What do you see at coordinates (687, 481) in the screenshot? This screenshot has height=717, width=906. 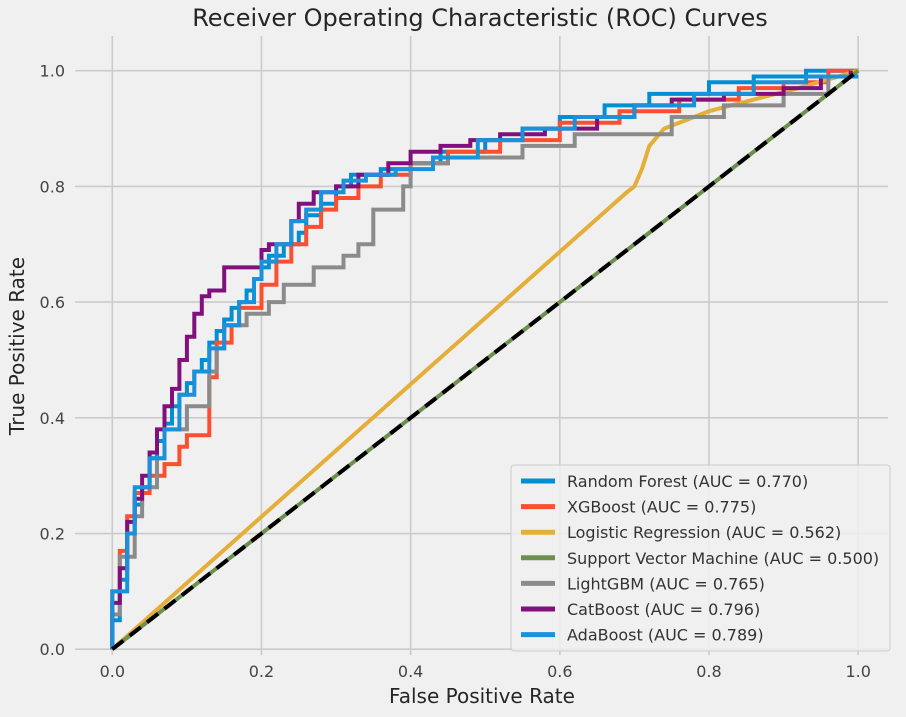 I see `legend-label-1: Random Forest (AUC = 0.770)` at bounding box center [687, 481].